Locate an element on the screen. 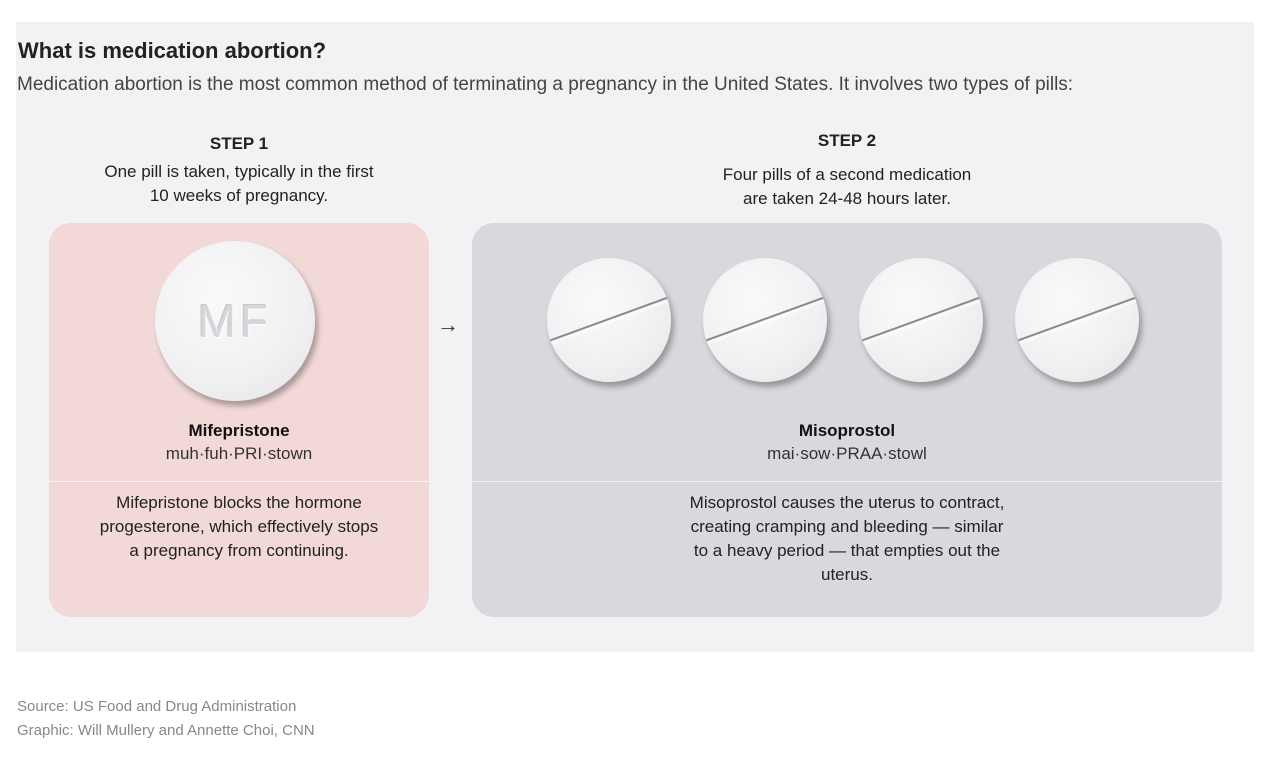 This screenshot has width=1280, height=758. mifepristone-pill-icon: MF is located at coordinates (235, 321).